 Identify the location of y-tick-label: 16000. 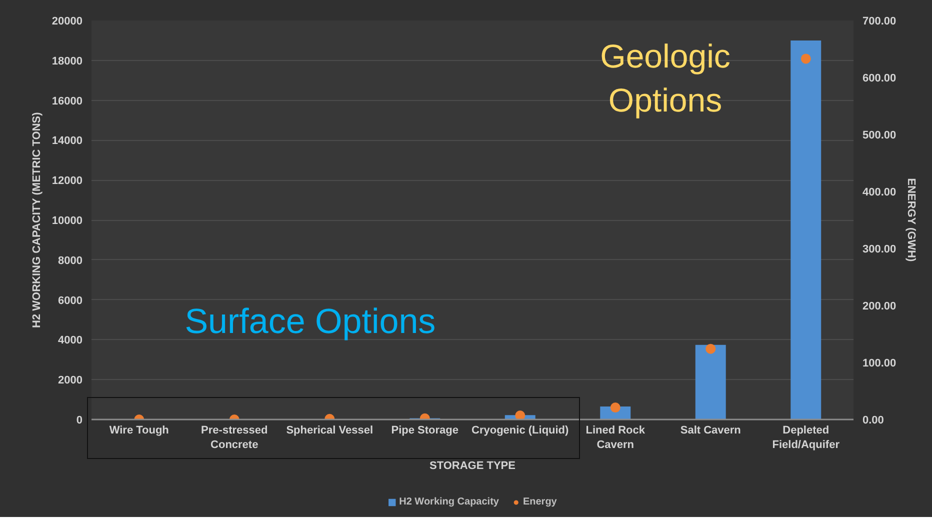
(67, 101).